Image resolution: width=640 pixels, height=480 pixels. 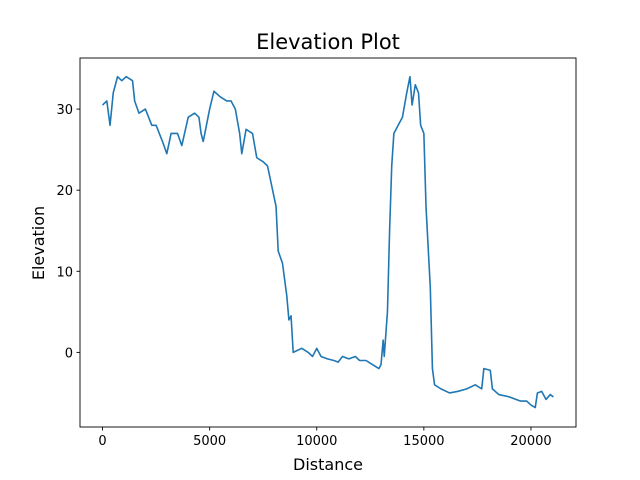 I want to click on y-axis-label: Elevation, so click(x=38, y=243).